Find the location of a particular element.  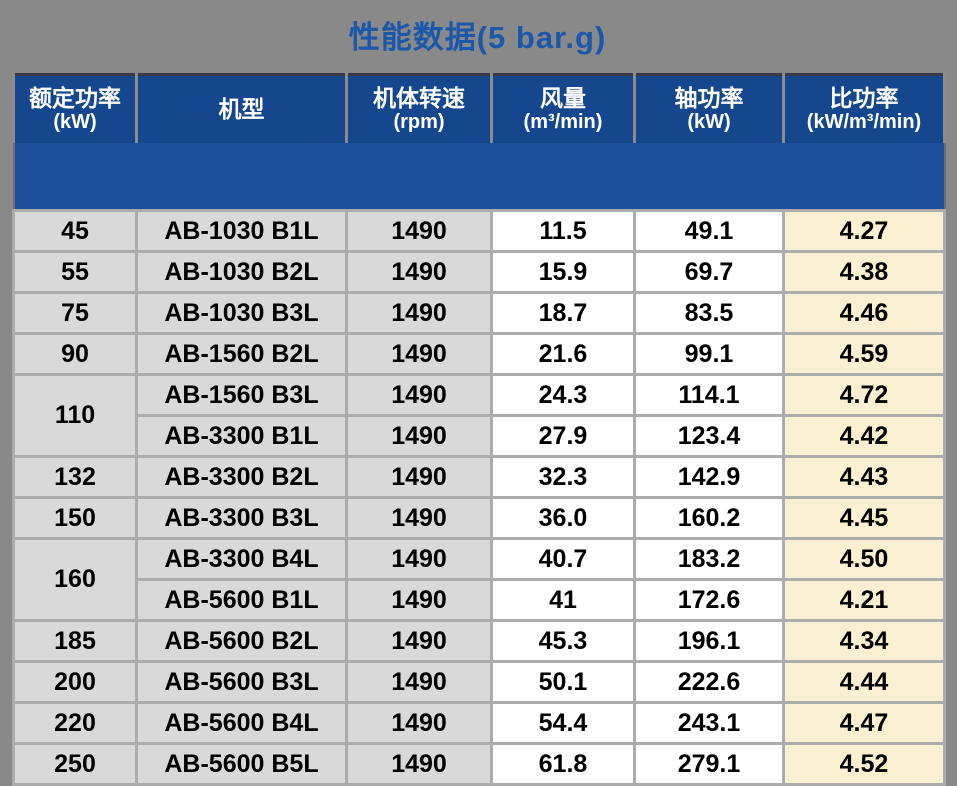

cell-model: AB-5600 B4L is located at coordinates (241, 723).